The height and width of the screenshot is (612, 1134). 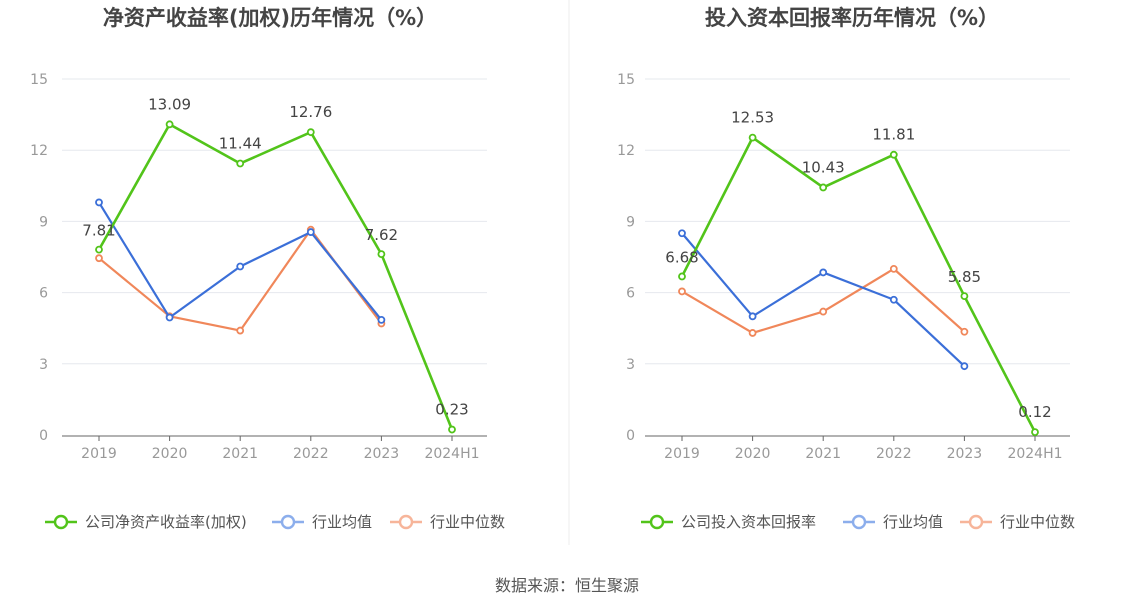 What do you see at coordinates (823, 167) in the screenshot?
I see `data-label: 10.43` at bounding box center [823, 167].